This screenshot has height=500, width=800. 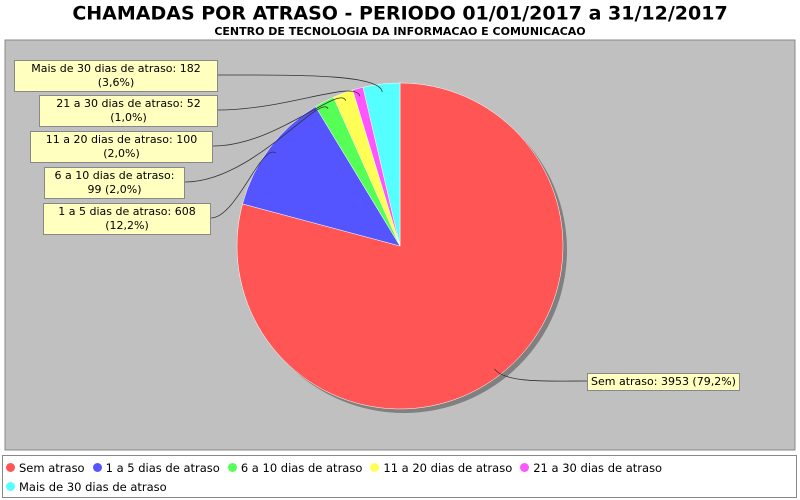 I want to click on data-label: 11 a 20 dias de atraso: 100 (2,0%), so click(x=121, y=147).